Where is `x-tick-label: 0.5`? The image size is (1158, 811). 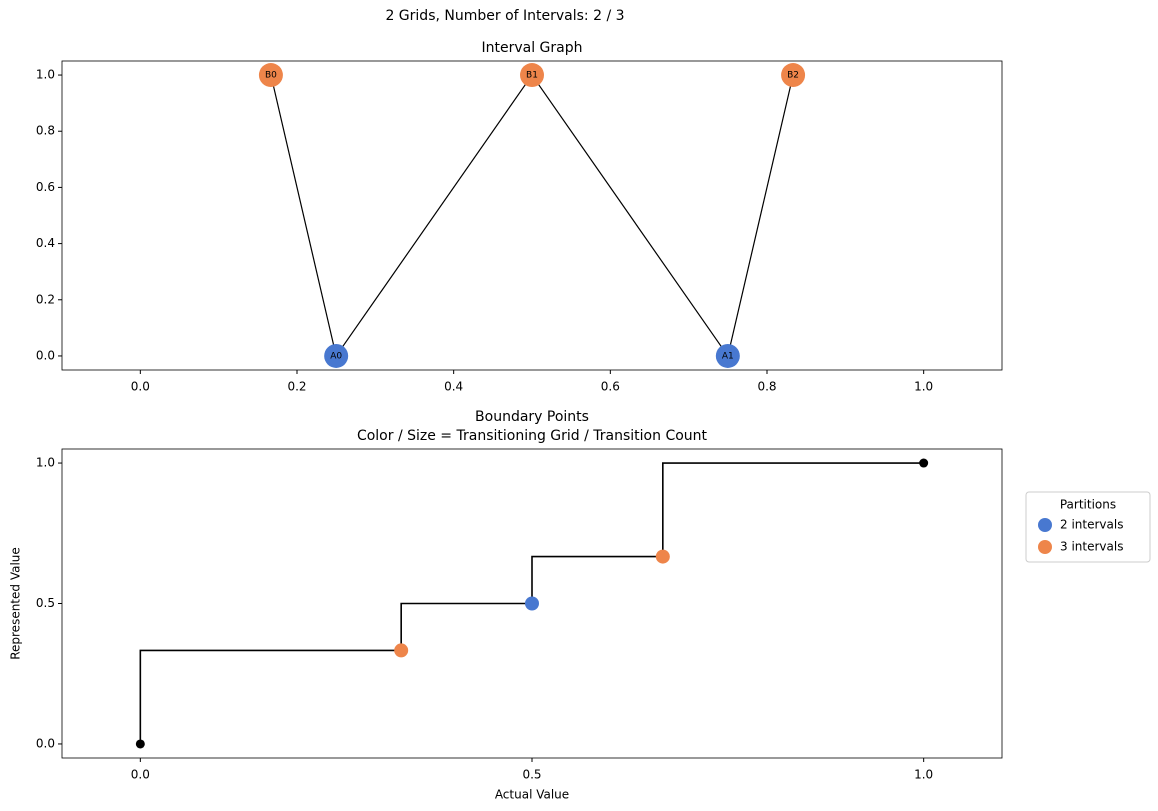
x-tick-label: 0.5 is located at coordinates (531, 775).